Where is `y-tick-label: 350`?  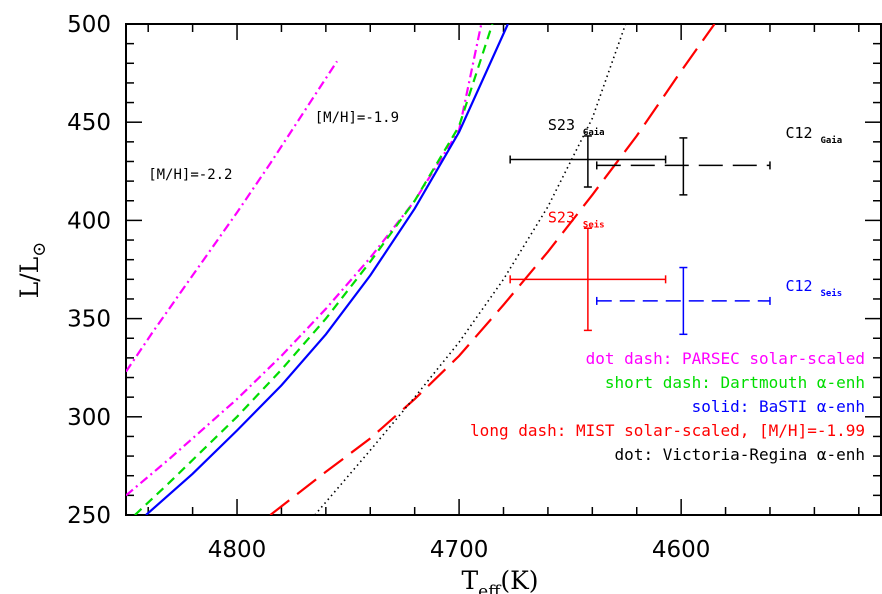 y-tick-label: 350 is located at coordinates (89, 320).